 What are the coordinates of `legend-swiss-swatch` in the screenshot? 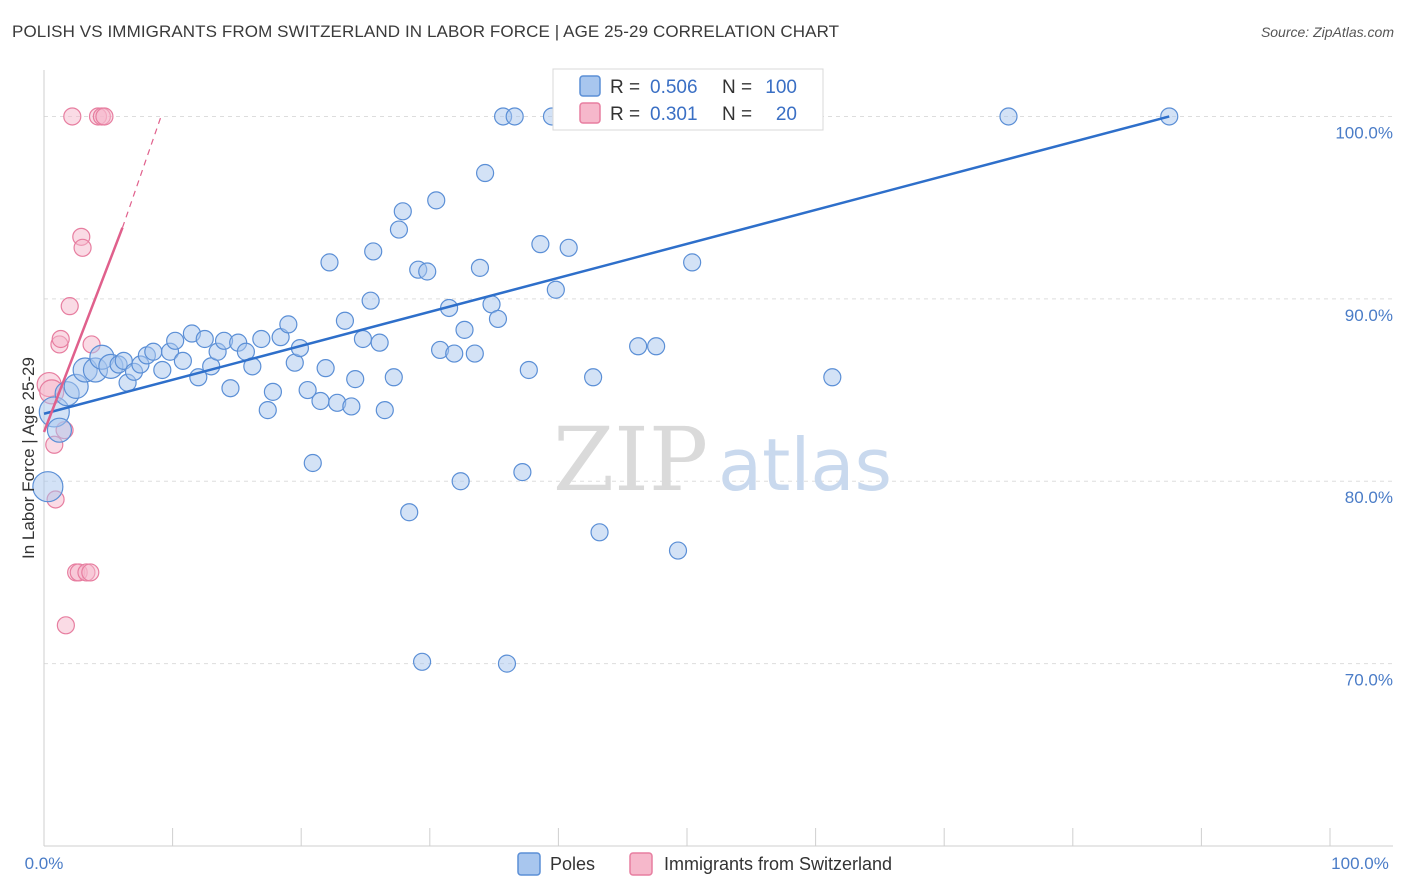 It's located at (641, 864).